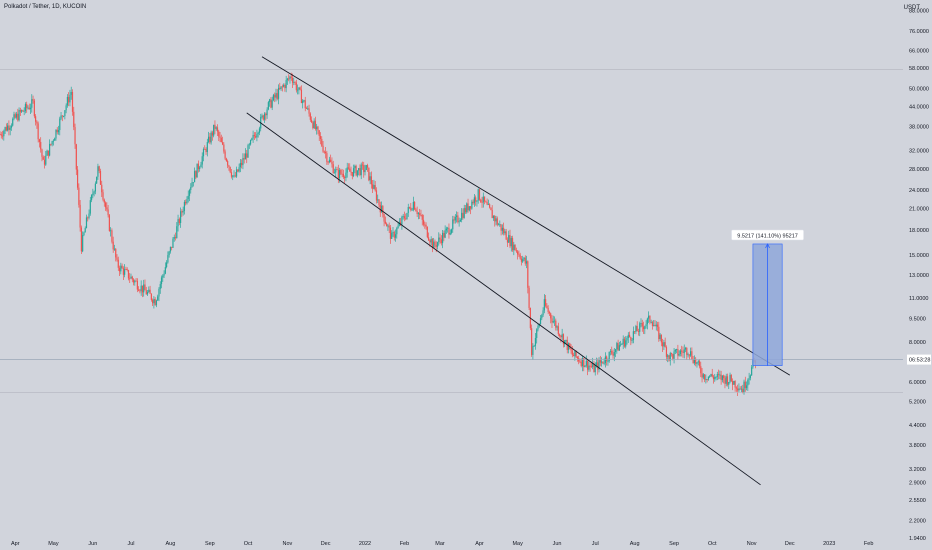  What do you see at coordinates (919, 151) in the screenshot?
I see `price-tick-label: 32.0000` at bounding box center [919, 151].